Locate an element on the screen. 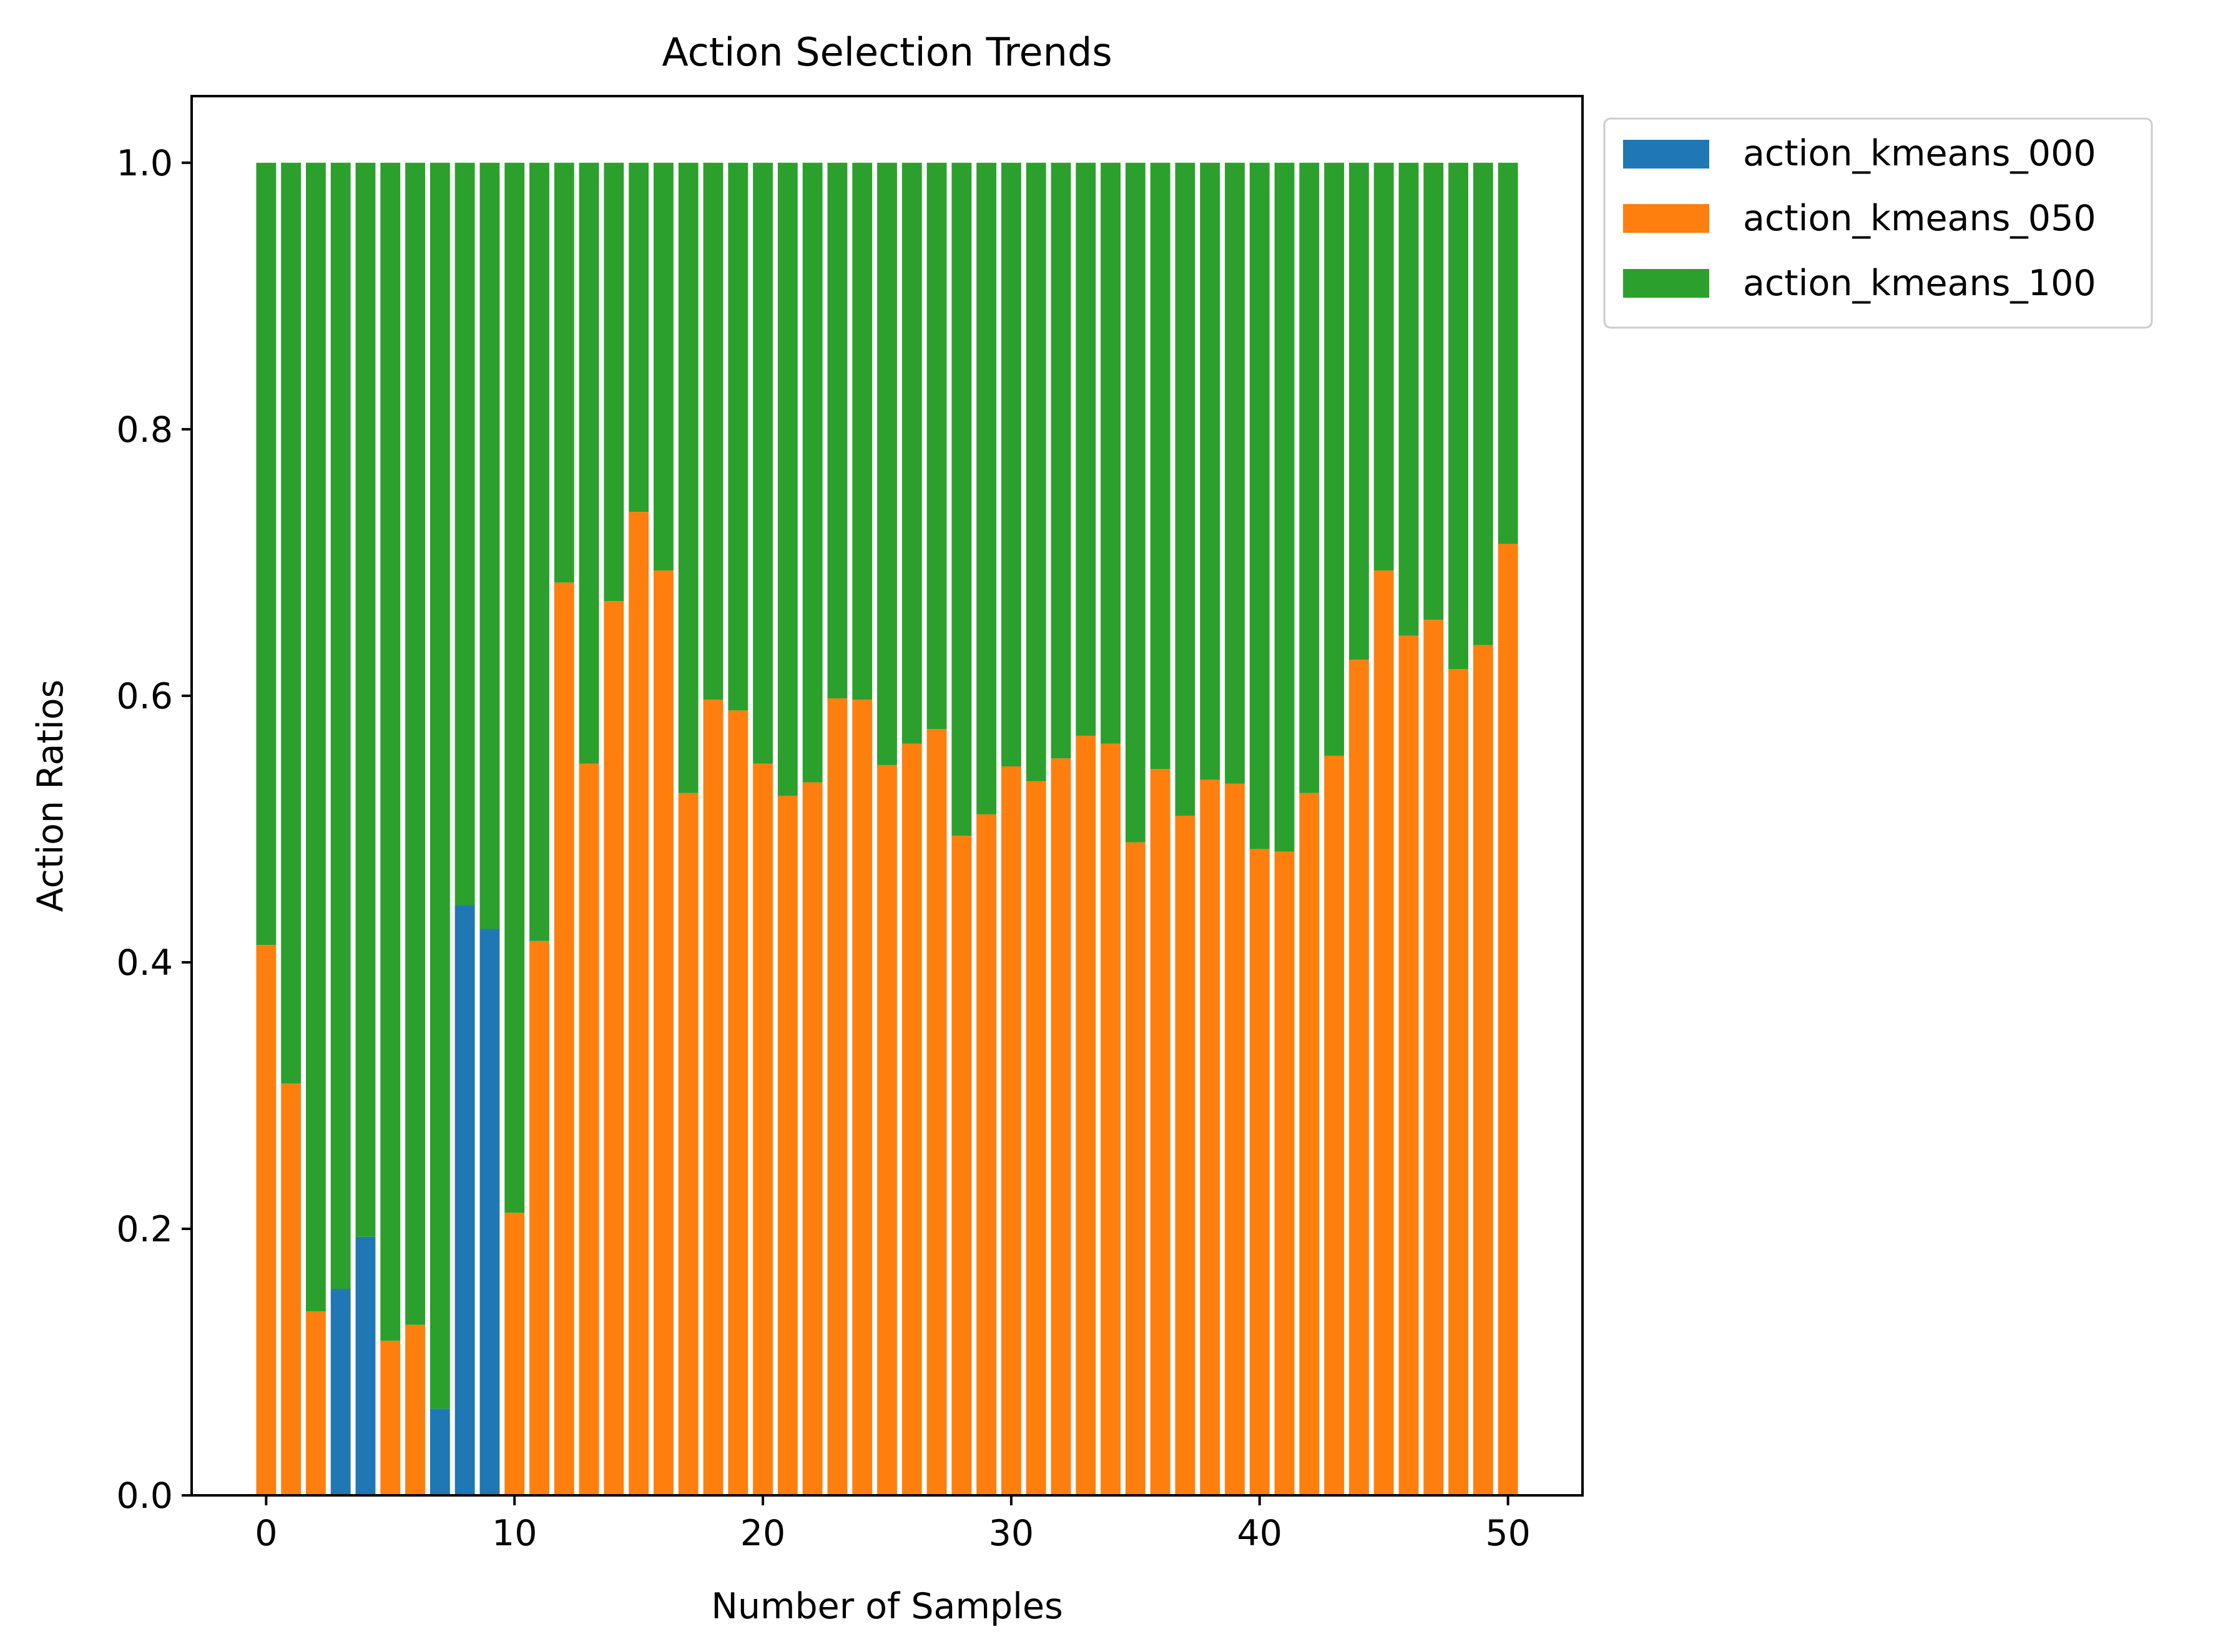 Image resolution: width=2213 pixels, height=1652 pixels. x-tick-label: 10 is located at coordinates (514, 1534).